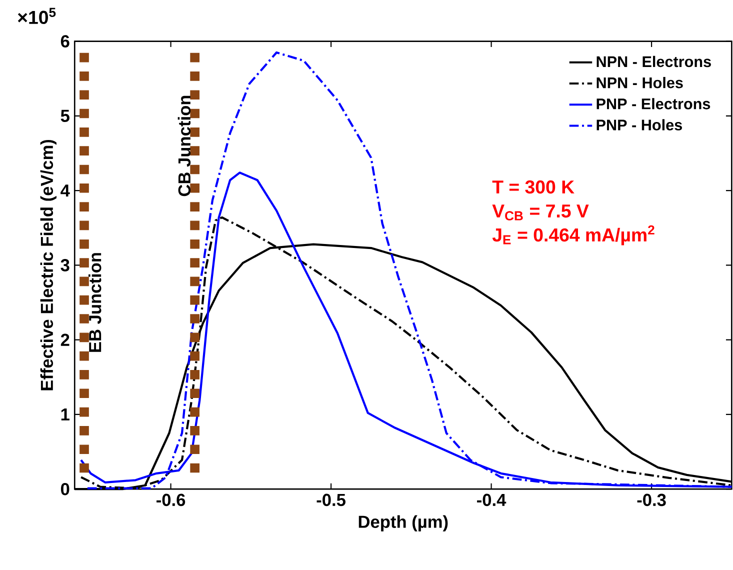 Image resolution: width=733 pixels, height=570 pixels. What do you see at coordinates (653, 61) in the screenshot?
I see `legend-label: NPN - Electrons` at bounding box center [653, 61].